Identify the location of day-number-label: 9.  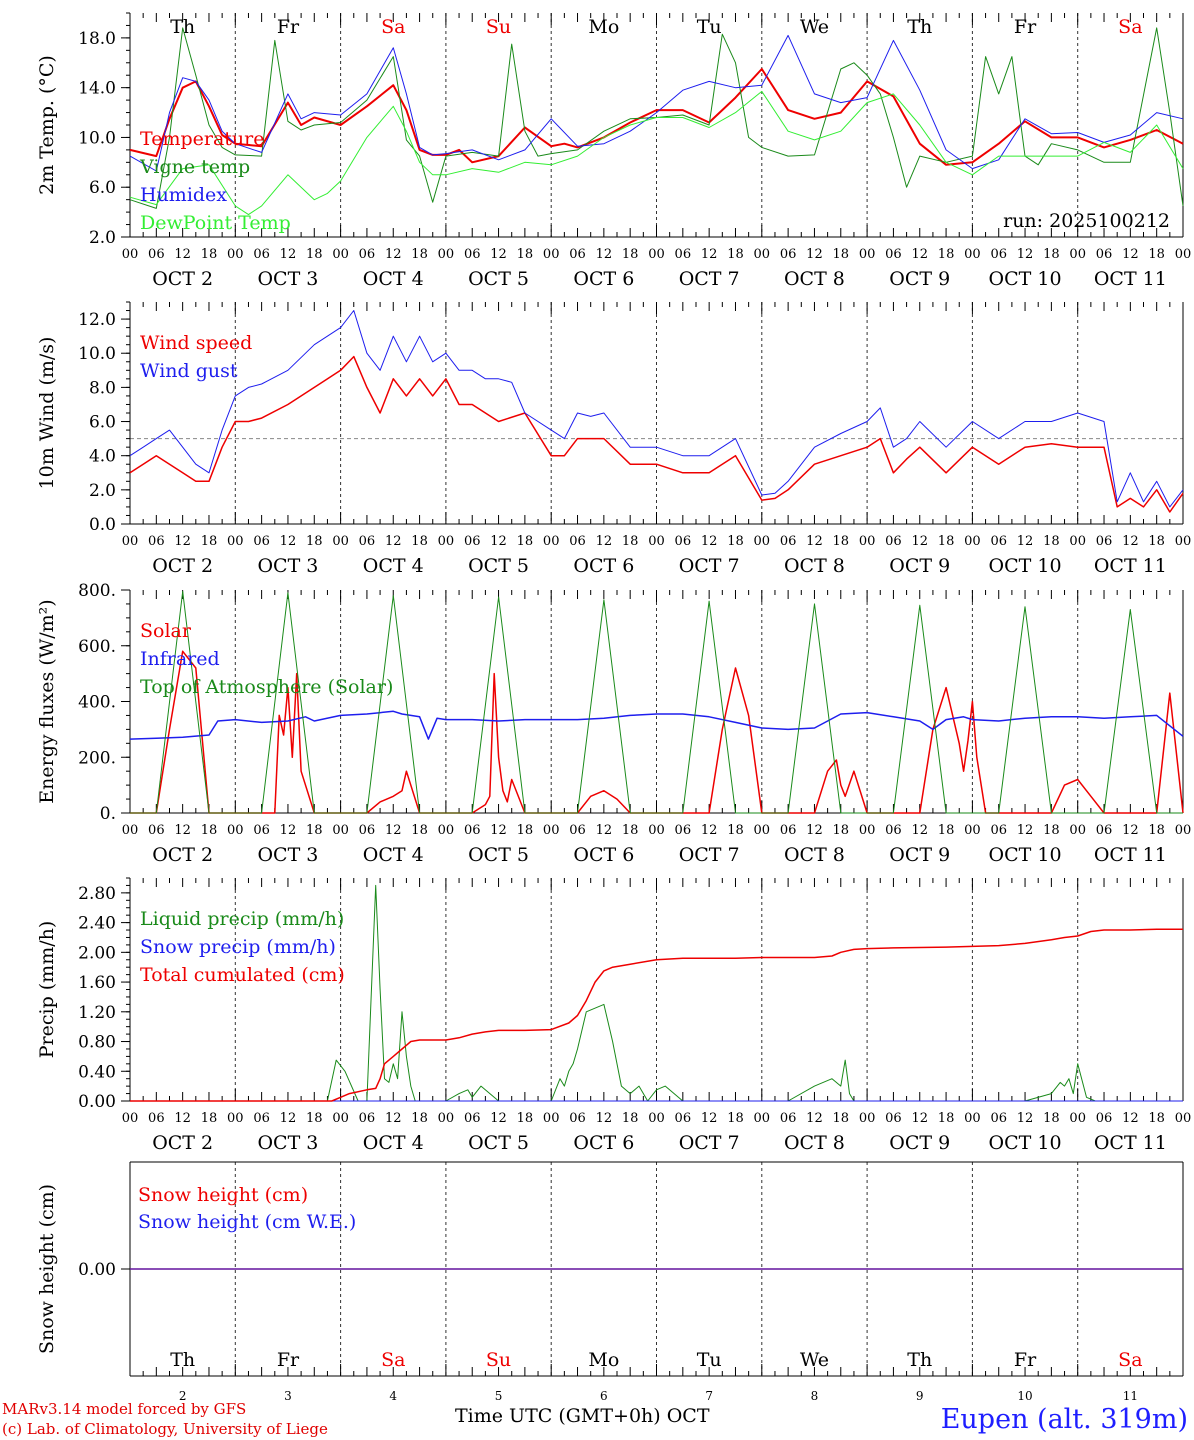
(920, 1396).